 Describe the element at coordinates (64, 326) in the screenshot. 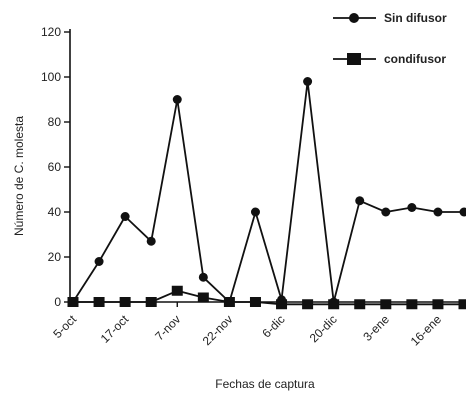

I see `x-tick-label: 5-oct` at that location.